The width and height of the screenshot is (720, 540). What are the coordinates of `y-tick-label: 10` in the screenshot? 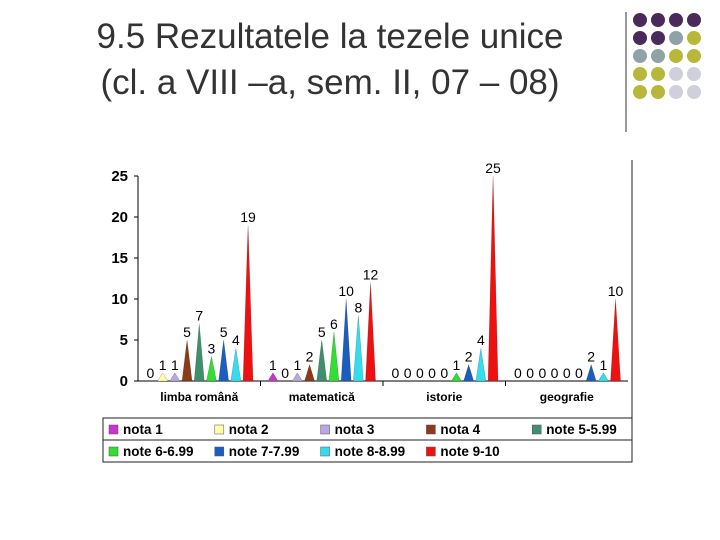 It's located at (119, 299).